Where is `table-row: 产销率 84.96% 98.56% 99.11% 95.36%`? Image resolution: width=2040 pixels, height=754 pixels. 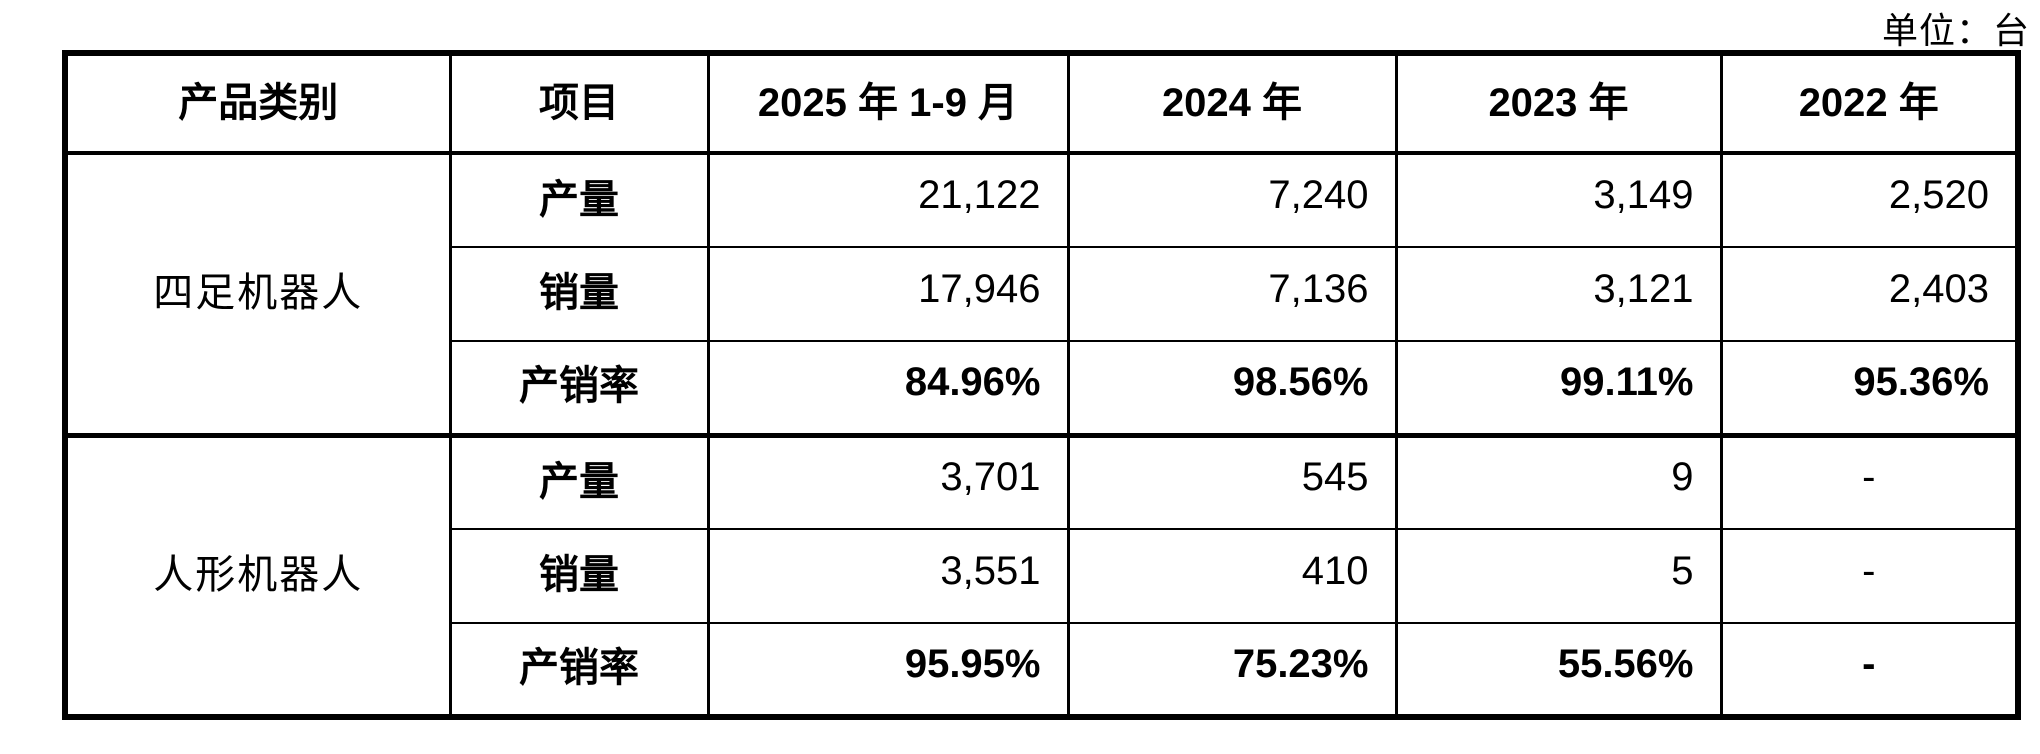 table-row: 产销率 84.96% 98.56% 99.11% 95.36% is located at coordinates (1042, 388).